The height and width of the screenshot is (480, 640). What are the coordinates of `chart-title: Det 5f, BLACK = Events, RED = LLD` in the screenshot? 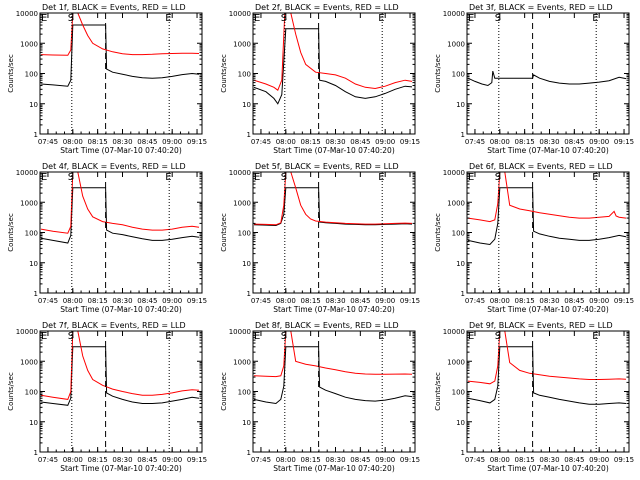 It's located at (327, 166).